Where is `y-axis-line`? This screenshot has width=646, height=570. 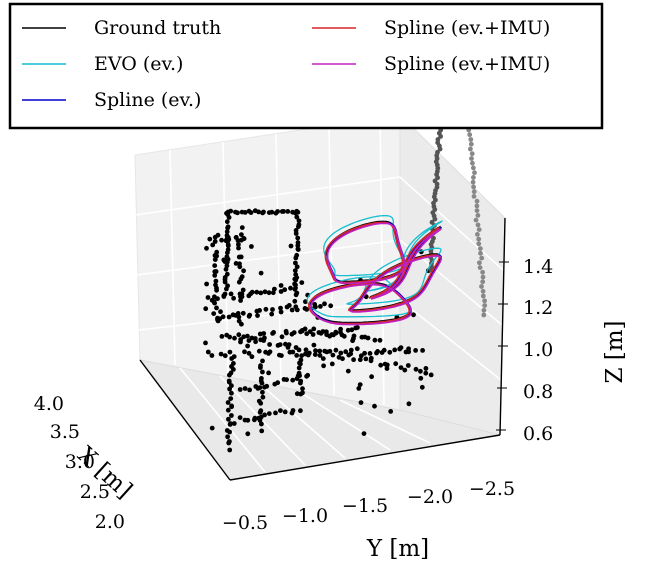 y-axis-line is located at coordinates (365, 457).